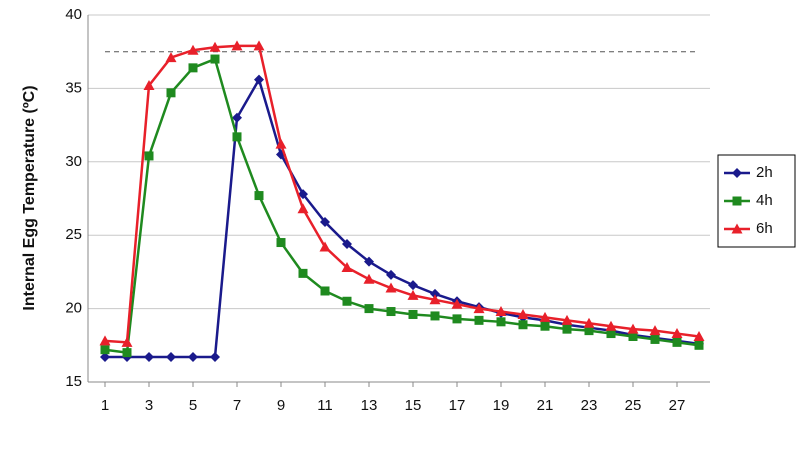 This screenshot has height=449, width=800. I want to click on x-tick-label: 21, so click(545, 405).